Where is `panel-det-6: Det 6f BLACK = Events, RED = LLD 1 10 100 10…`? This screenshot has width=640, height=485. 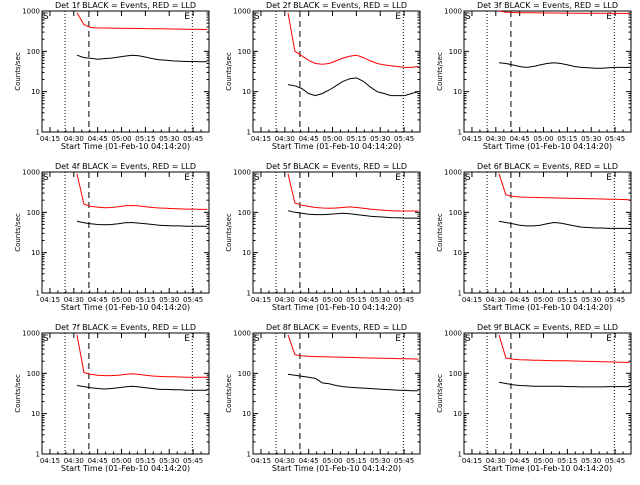 panel-det-6: Det 6f BLACK = Events, RED = LLD 1 10 100 10… is located at coordinates (534, 237).